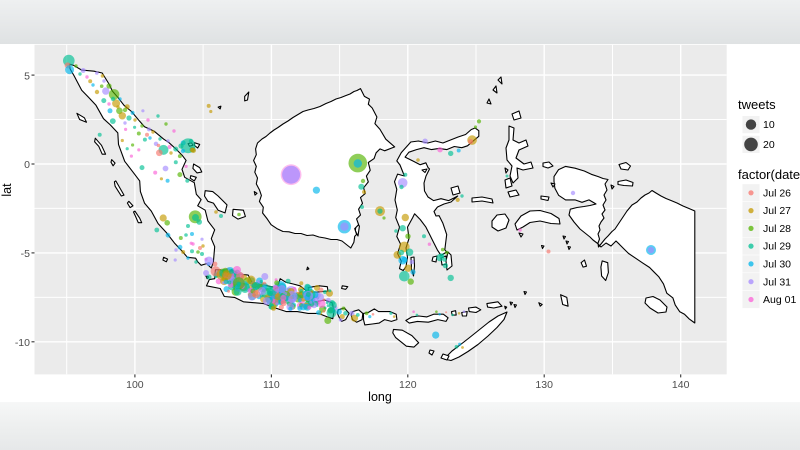  I want to click on svg-text: 100, so click(135, 385).